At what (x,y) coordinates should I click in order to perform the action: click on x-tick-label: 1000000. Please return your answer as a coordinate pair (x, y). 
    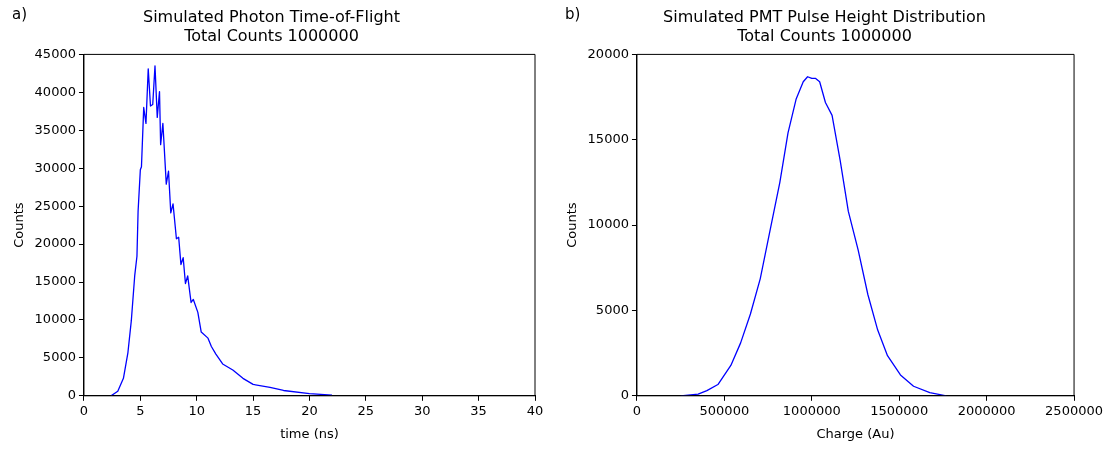
    Looking at the image, I should click on (811, 410).